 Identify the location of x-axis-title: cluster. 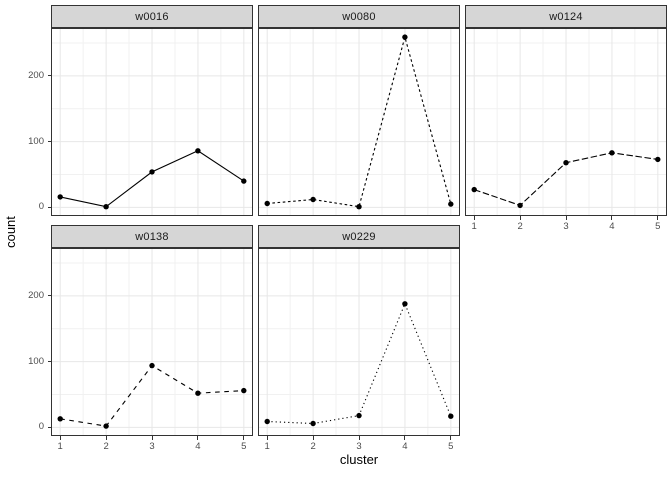
(359, 459).